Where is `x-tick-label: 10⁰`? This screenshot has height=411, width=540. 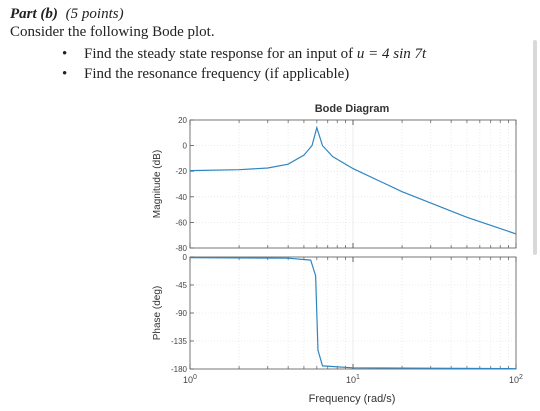 x-tick-label: 10⁰ is located at coordinates (190, 379).